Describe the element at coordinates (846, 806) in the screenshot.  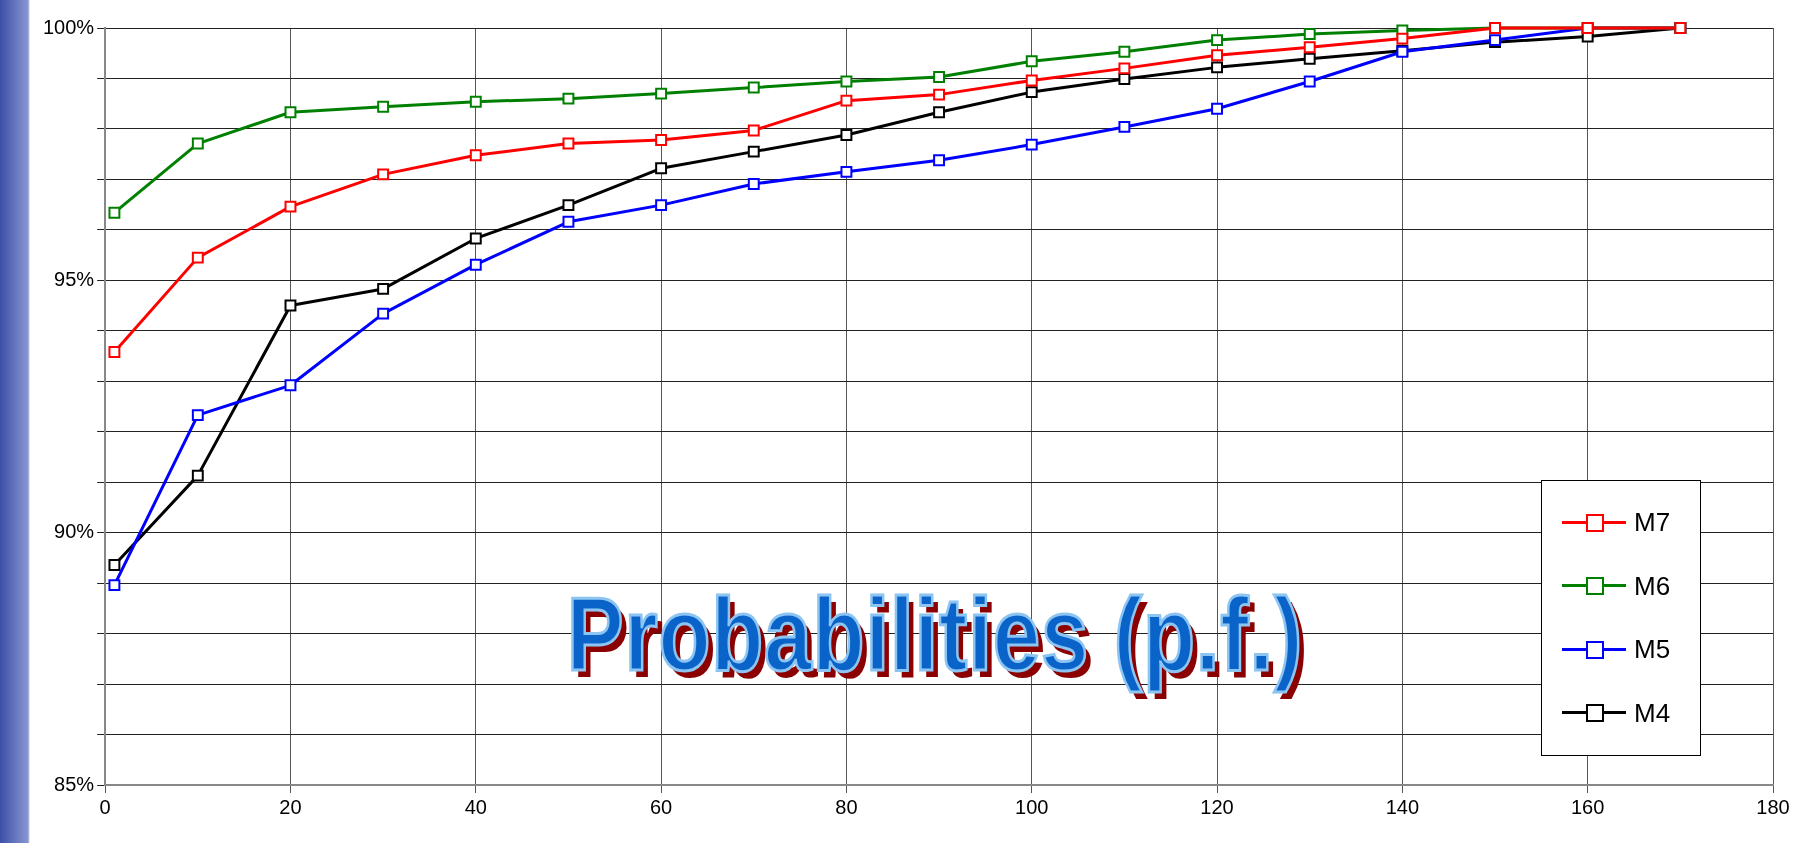
I see `x-tick-label: 80` at that location.